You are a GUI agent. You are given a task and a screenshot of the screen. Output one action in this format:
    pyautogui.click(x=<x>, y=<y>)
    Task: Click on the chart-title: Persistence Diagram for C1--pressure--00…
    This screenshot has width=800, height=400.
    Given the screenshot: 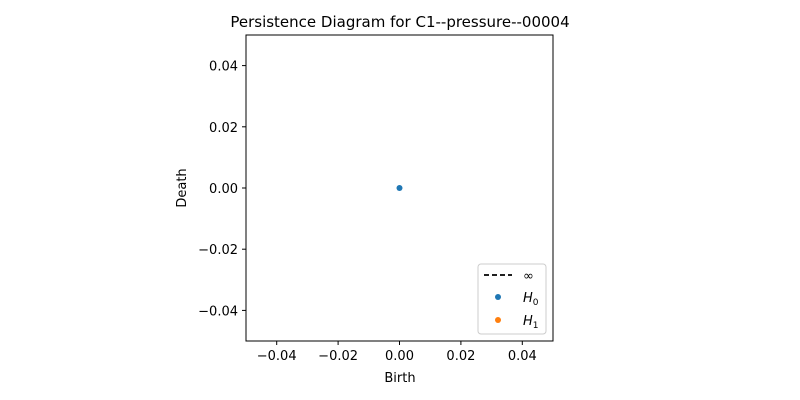 What is the action you would take?
    pyautogui.click(x=399, y=22)
    